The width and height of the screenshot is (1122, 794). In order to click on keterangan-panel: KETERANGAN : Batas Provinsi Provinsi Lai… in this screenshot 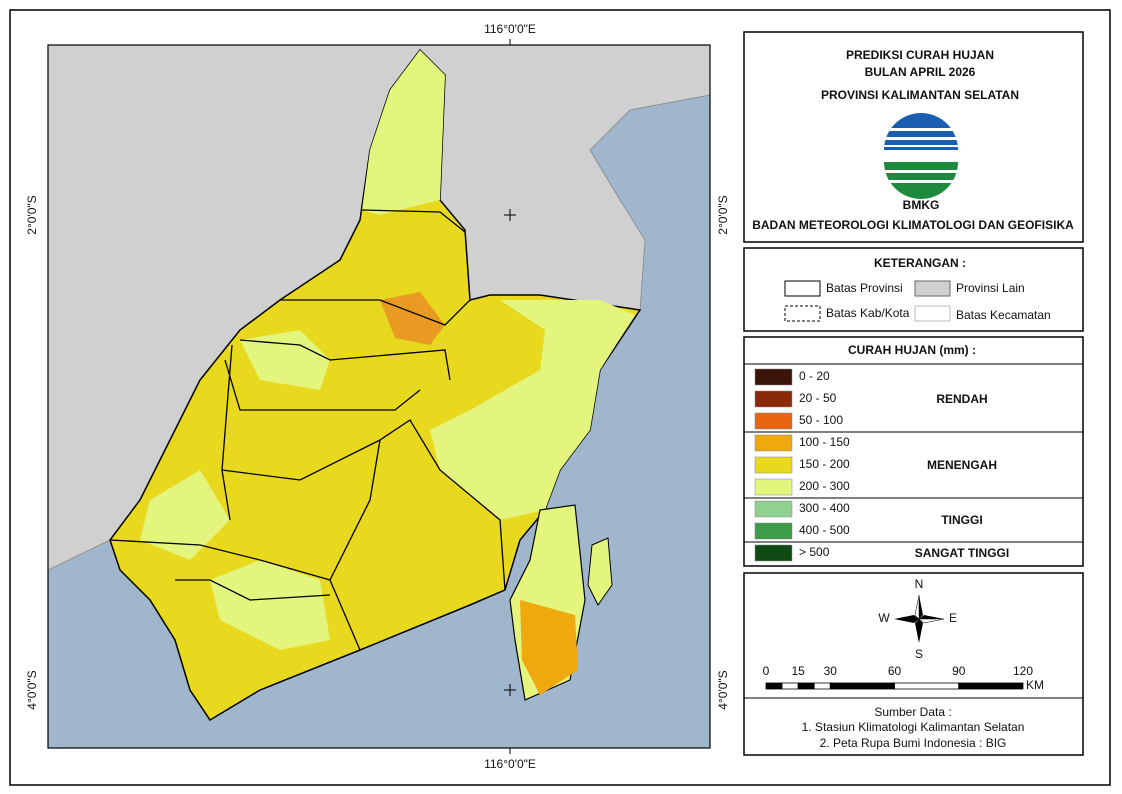, I will do `click(913, 289)`.